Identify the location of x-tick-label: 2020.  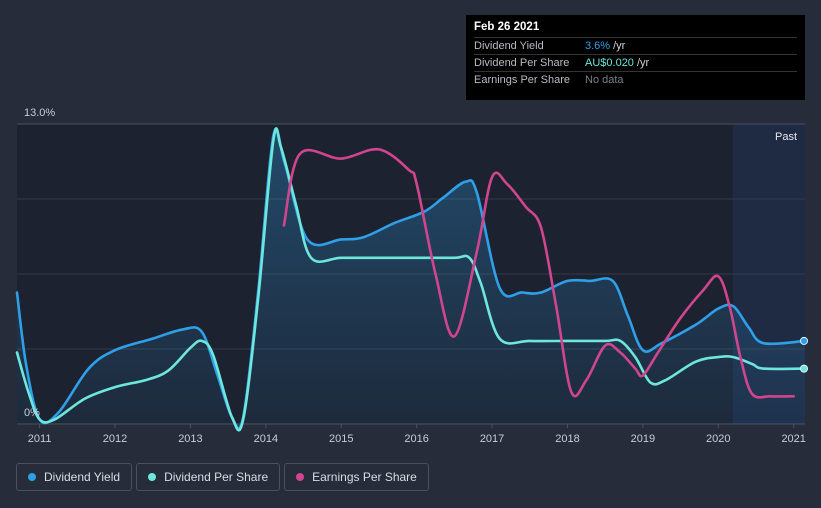
(718, 439).